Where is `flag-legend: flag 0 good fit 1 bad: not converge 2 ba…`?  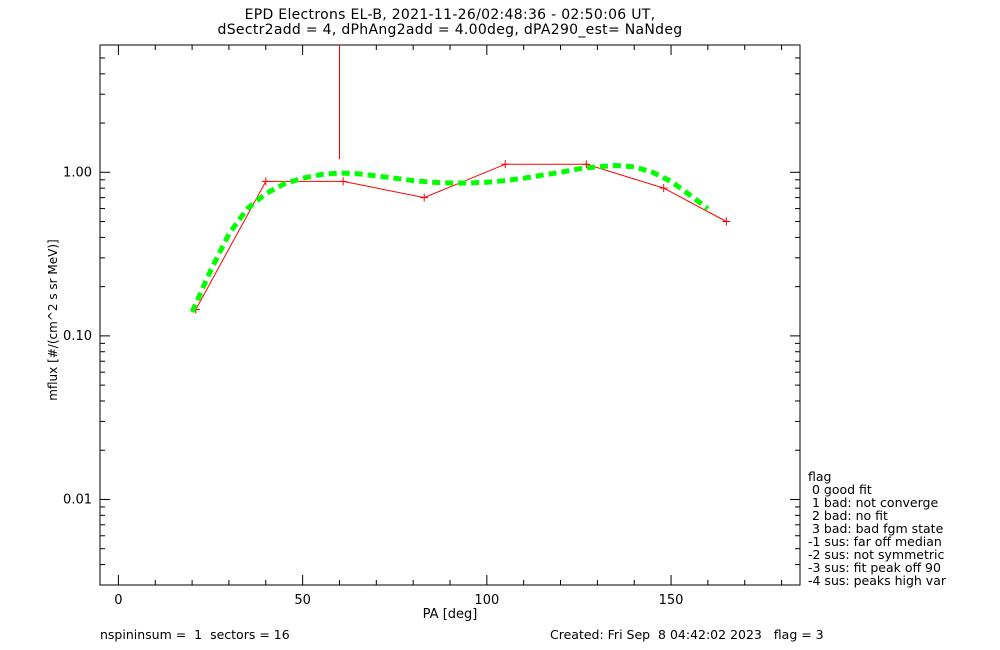 flag-legend: flag 0 good fit 1 bad: not converge 2 ba… is located at coordinates (877, 528).